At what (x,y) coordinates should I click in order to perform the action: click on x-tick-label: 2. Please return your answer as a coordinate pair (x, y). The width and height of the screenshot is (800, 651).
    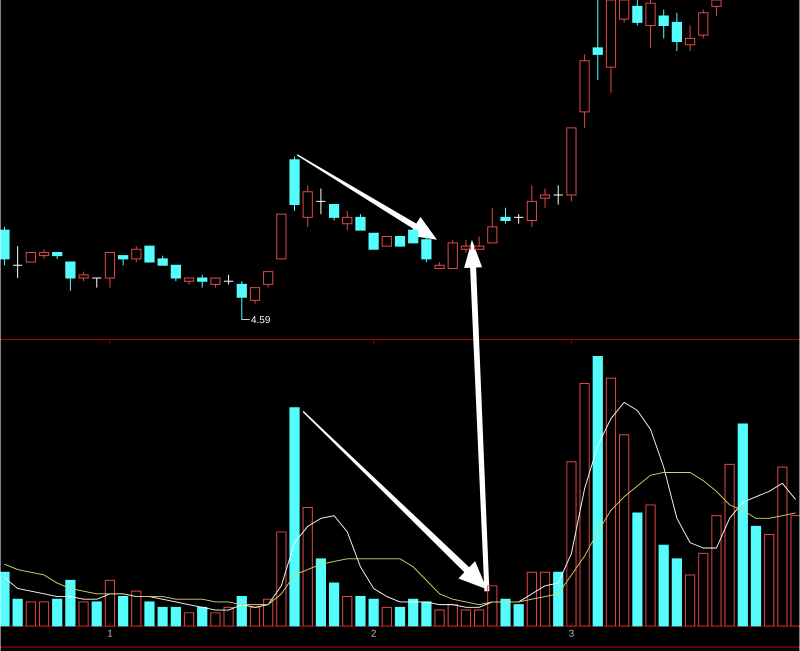
    Looking at the image, I should click on (373, 633).